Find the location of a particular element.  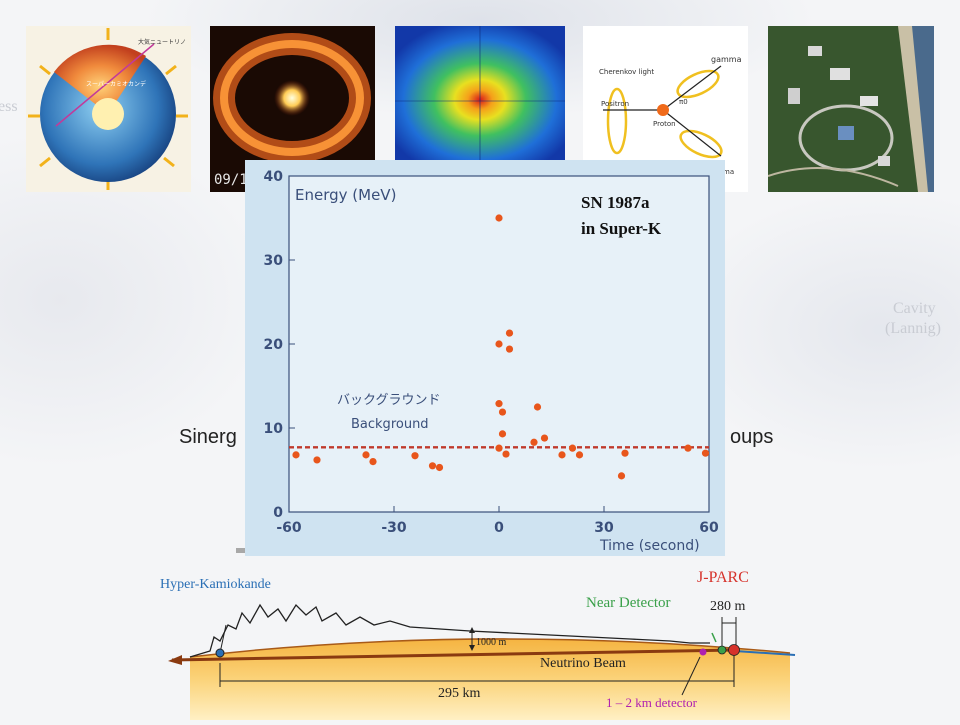

x-tick-label: -30 is located at coordinates (394, 528).